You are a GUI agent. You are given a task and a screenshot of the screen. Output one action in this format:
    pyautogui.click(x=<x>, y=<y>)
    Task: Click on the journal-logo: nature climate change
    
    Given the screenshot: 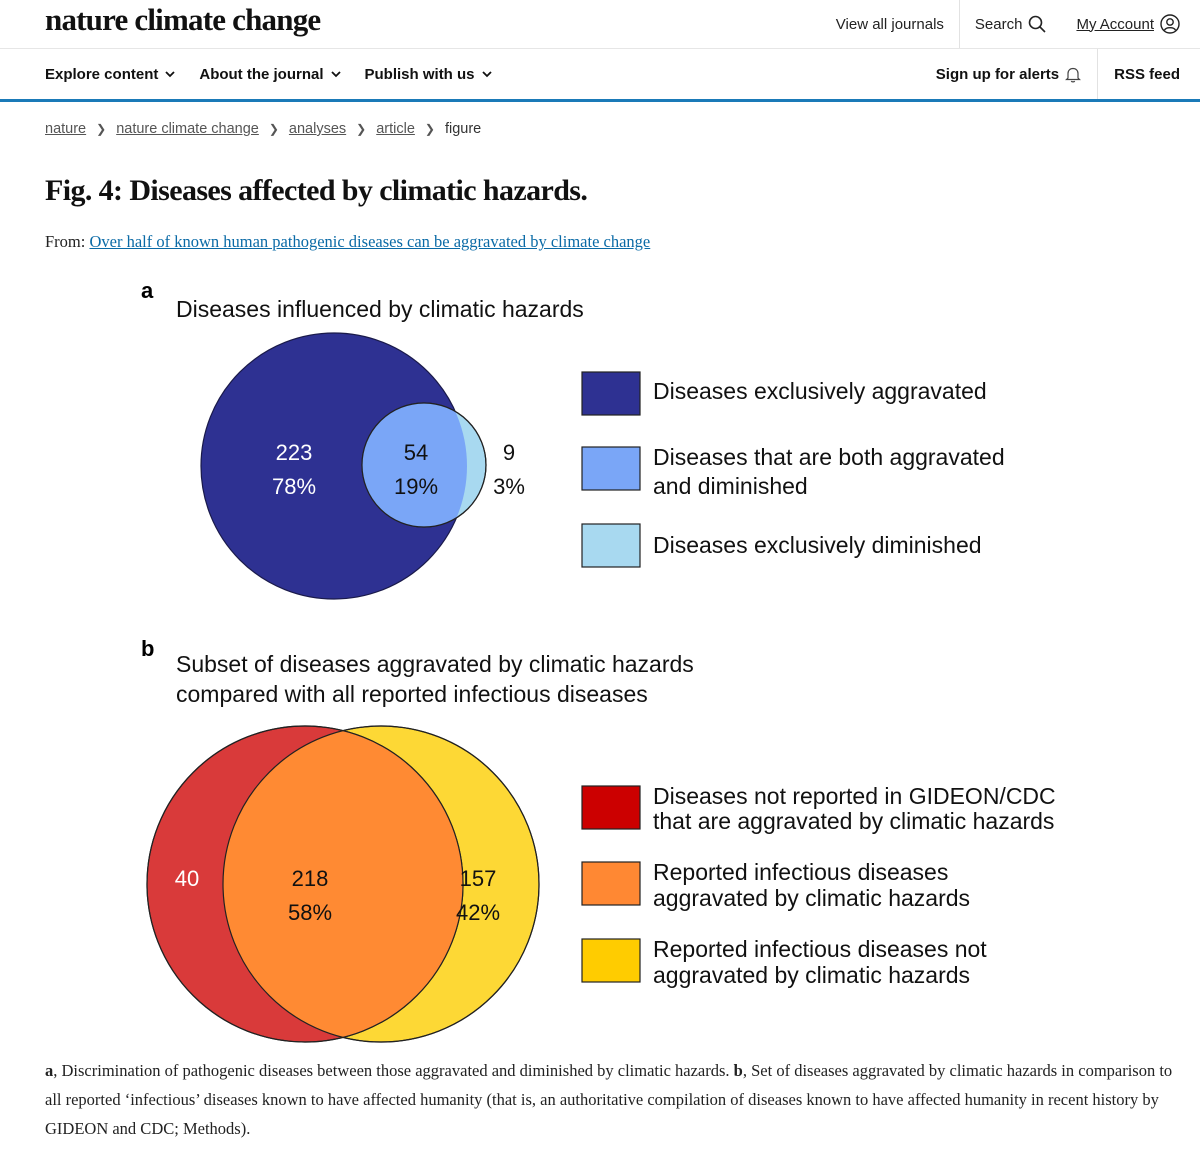 What is the action you would take?
    pyautogui.click(x=183, y=19)
    